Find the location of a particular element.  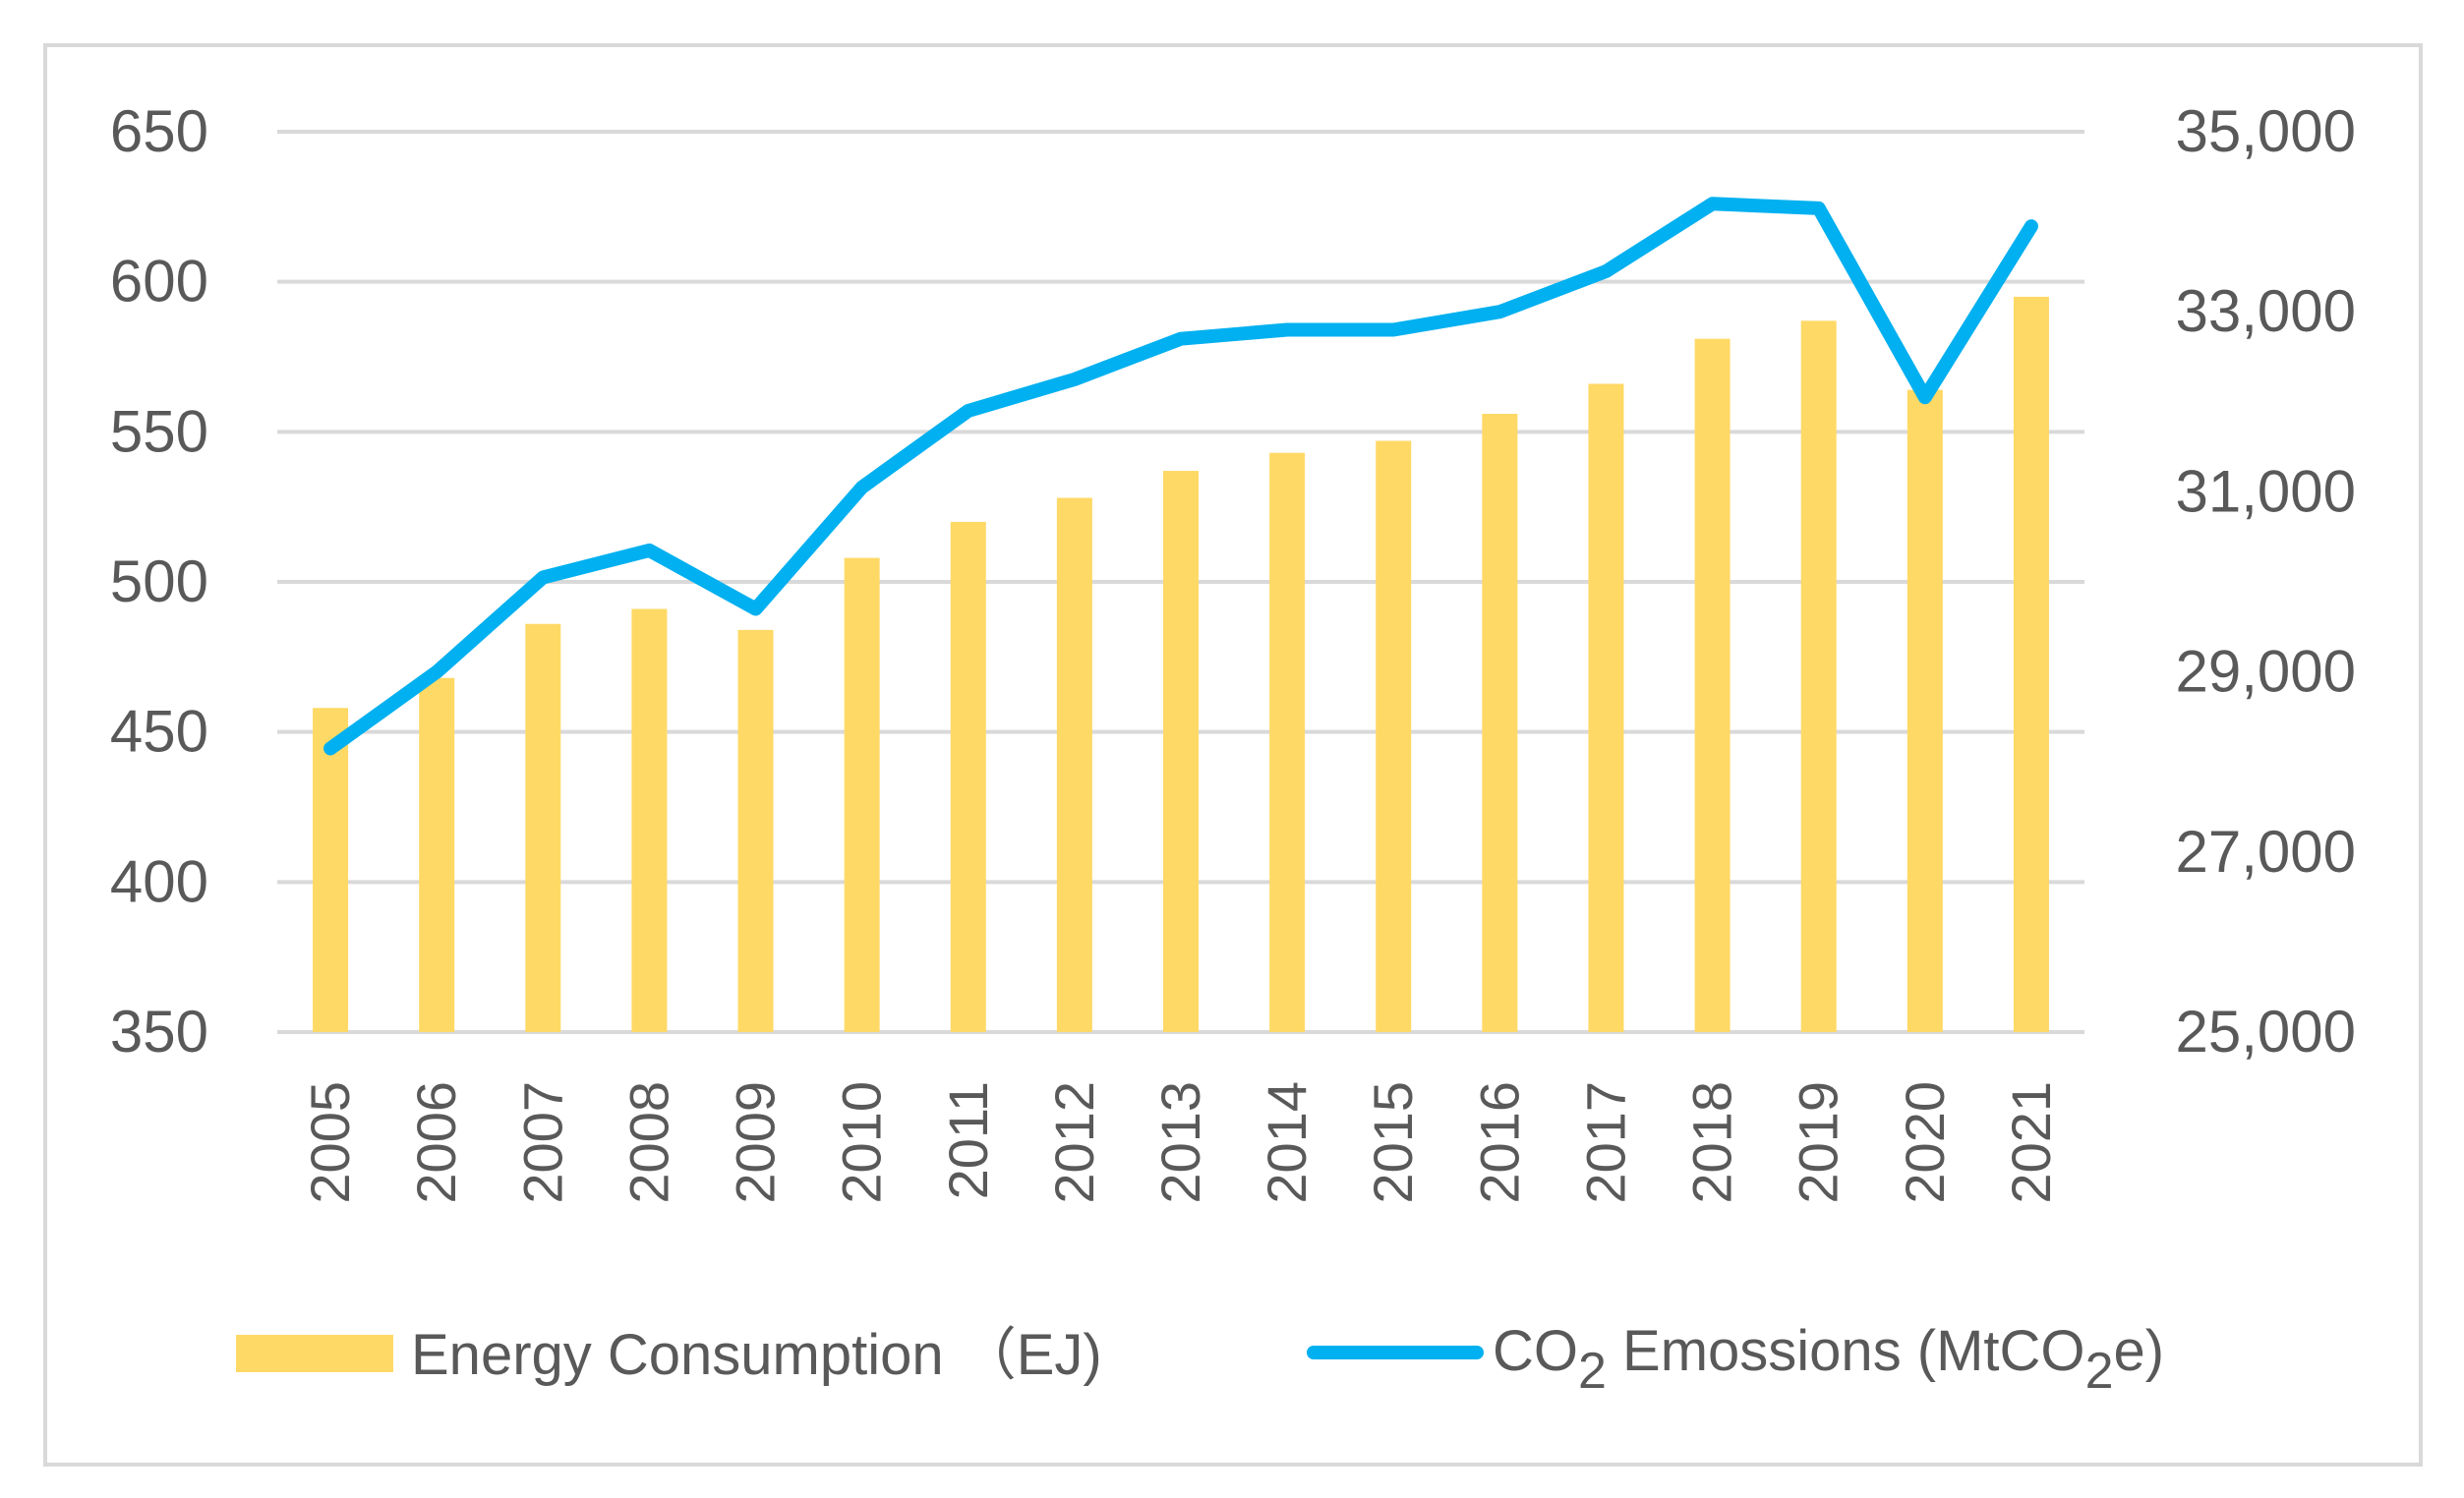

right-tick-31,000: 31,000 is located at coordinates (2265, 491).